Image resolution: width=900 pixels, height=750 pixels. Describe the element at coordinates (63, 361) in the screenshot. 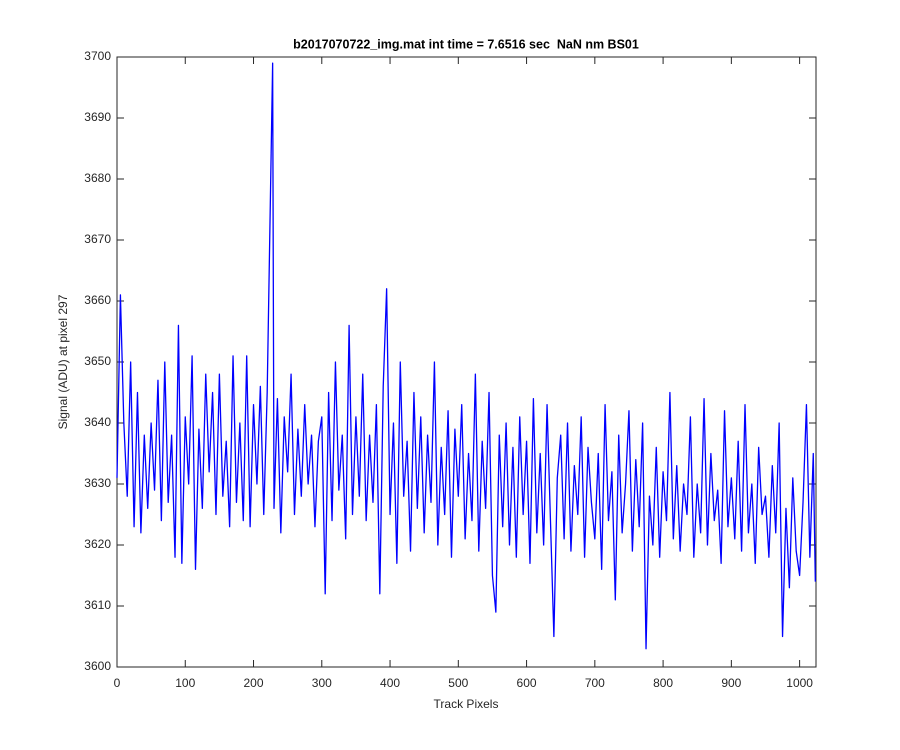

I see `y-axis-label: Signal (ADU) at pixel 297` at that location.